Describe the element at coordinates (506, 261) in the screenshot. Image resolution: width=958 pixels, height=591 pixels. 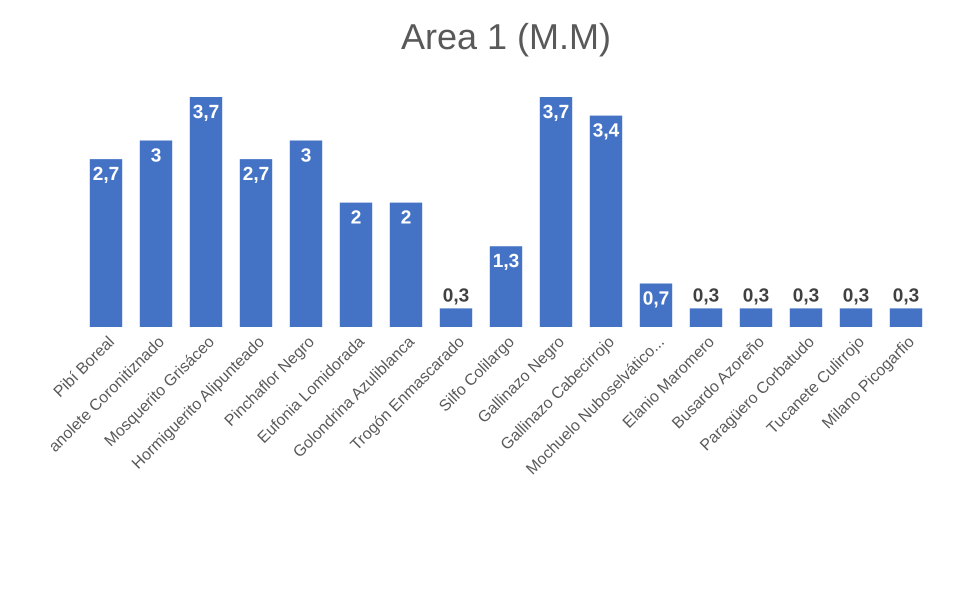
I see `data-label: 1,3` at that location.